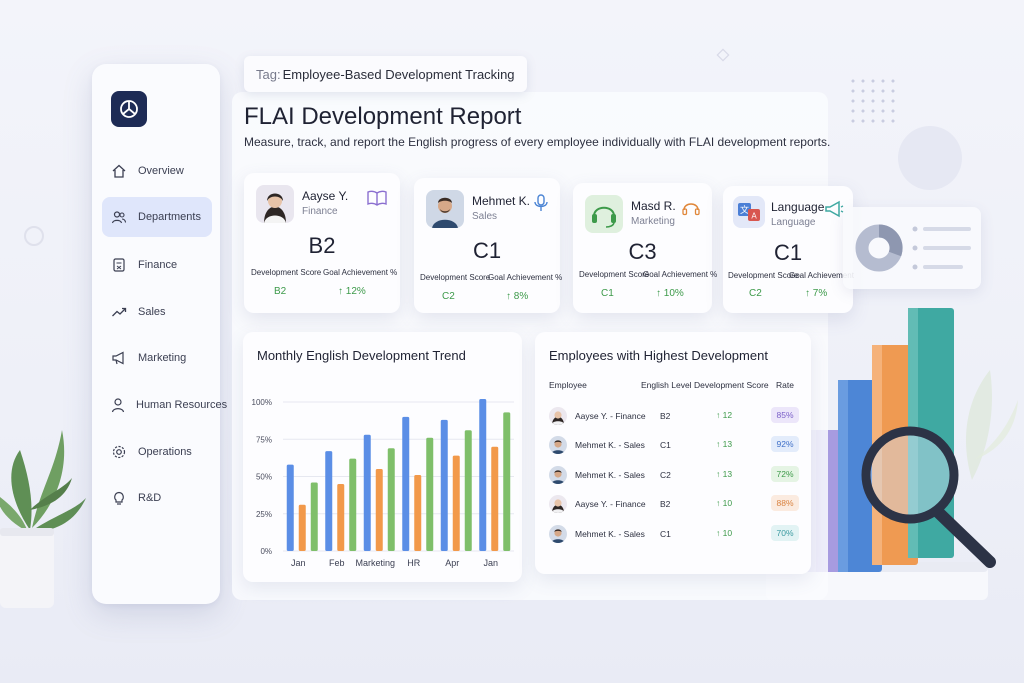 The width and height of the screenshot is (1024, 683). What do you see at coordinates (912, 248) in the screenshot?
I see `summary-donut-card` at bounding box center [912, 248].